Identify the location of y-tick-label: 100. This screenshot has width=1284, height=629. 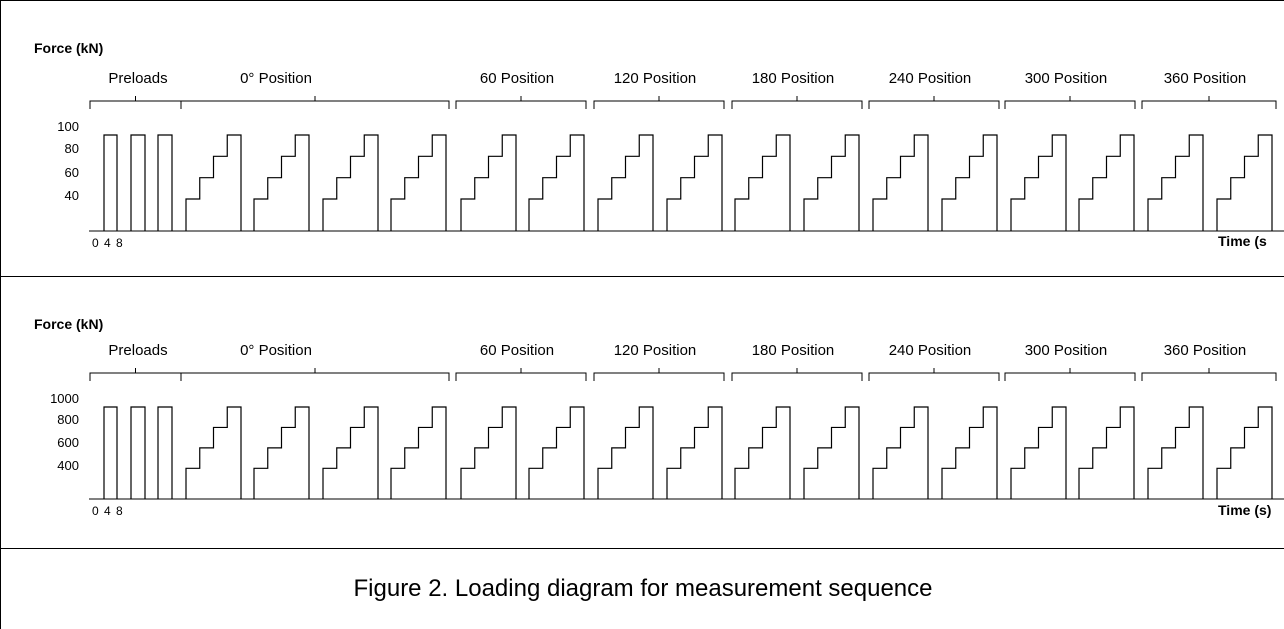
(68, 126).